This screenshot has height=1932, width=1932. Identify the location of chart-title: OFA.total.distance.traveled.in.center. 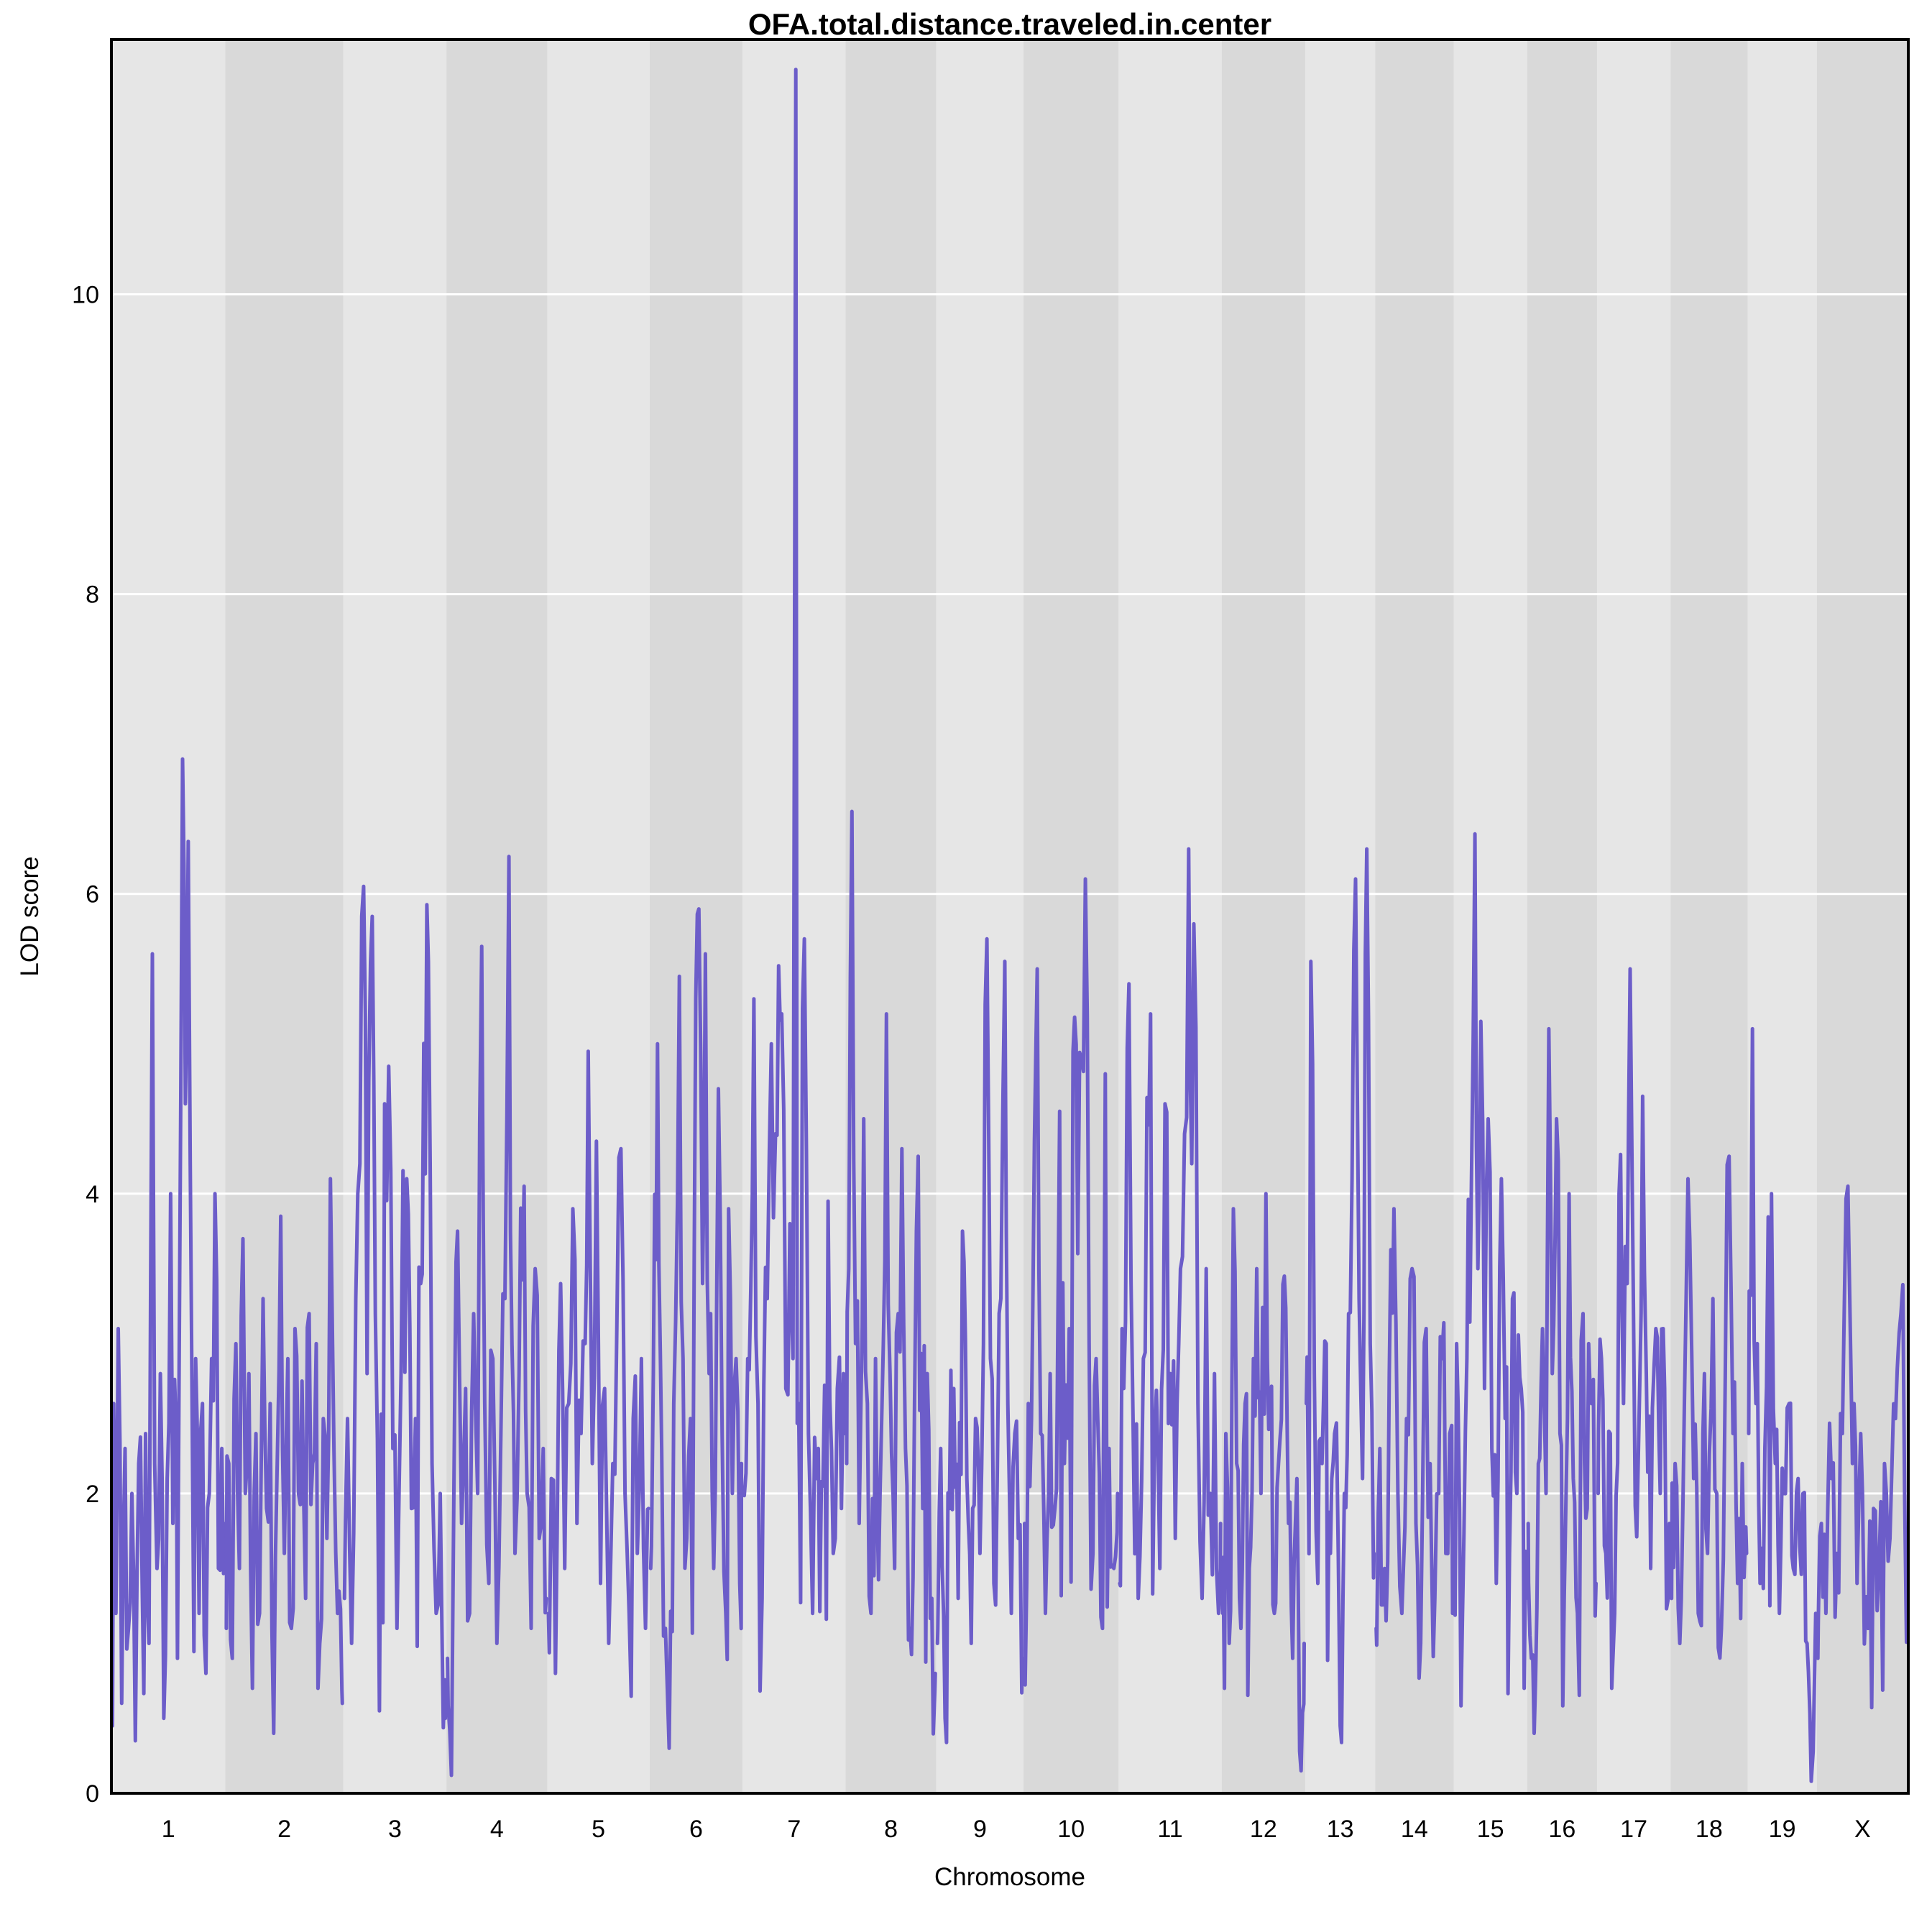
(1010, 24).